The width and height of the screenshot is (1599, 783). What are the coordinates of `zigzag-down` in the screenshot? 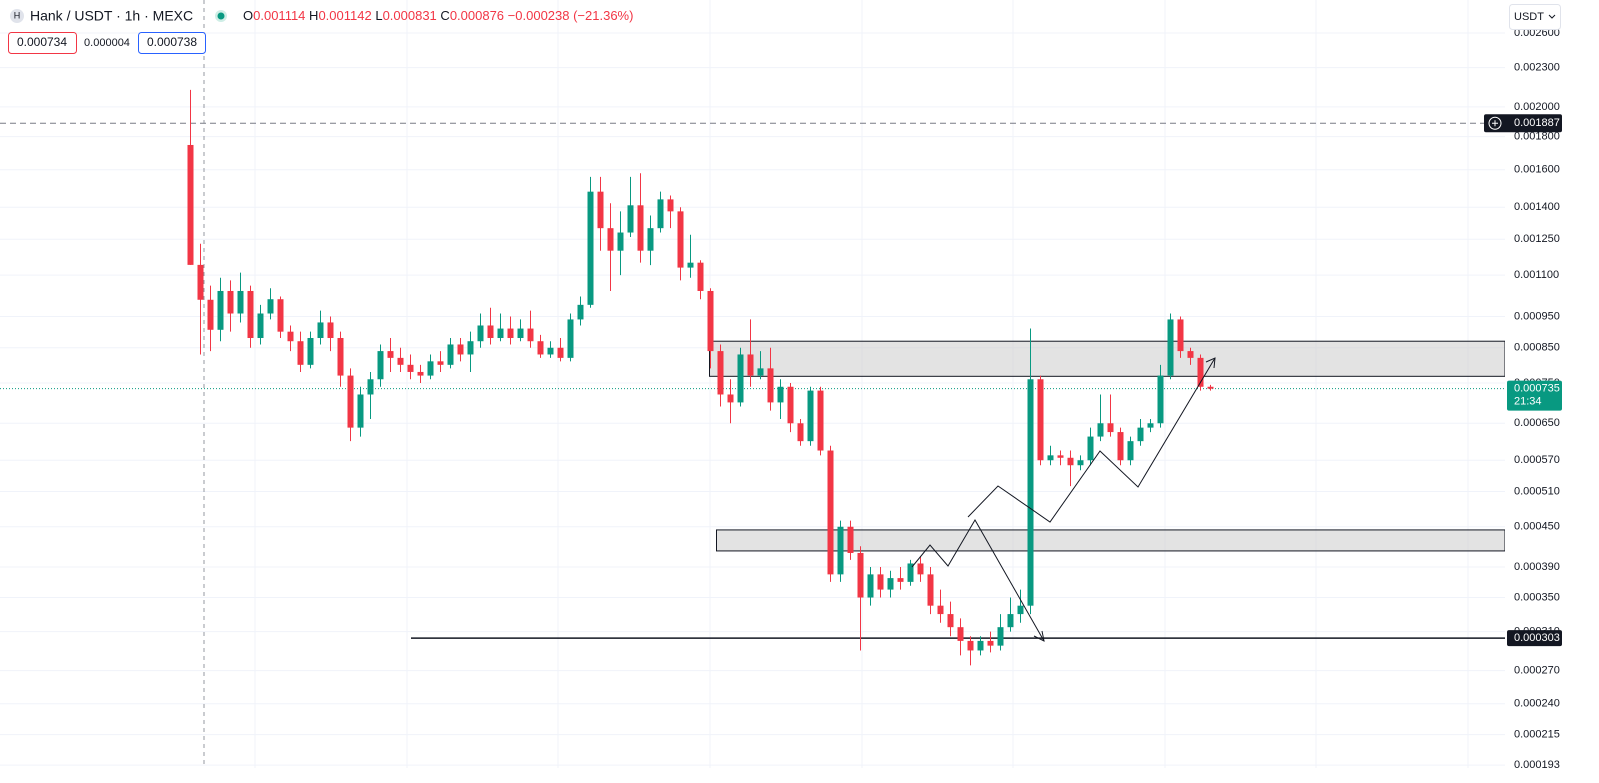 It's located at (978, 580).